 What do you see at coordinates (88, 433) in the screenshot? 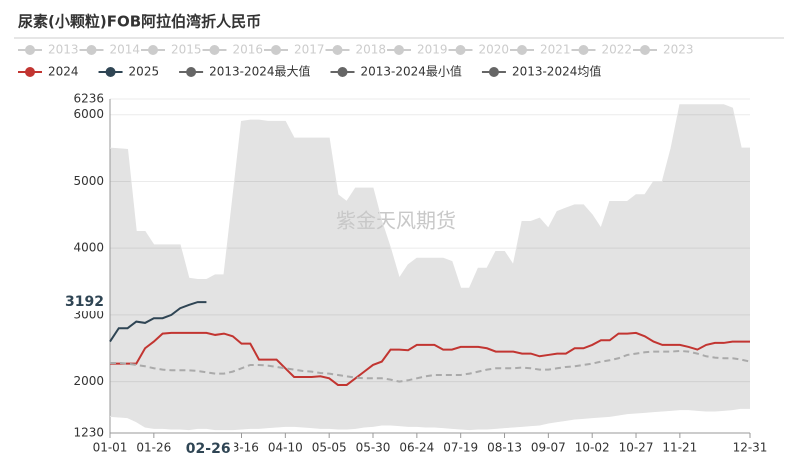
I see `y-tick-label: 1230` at bounding box center [88, 433].